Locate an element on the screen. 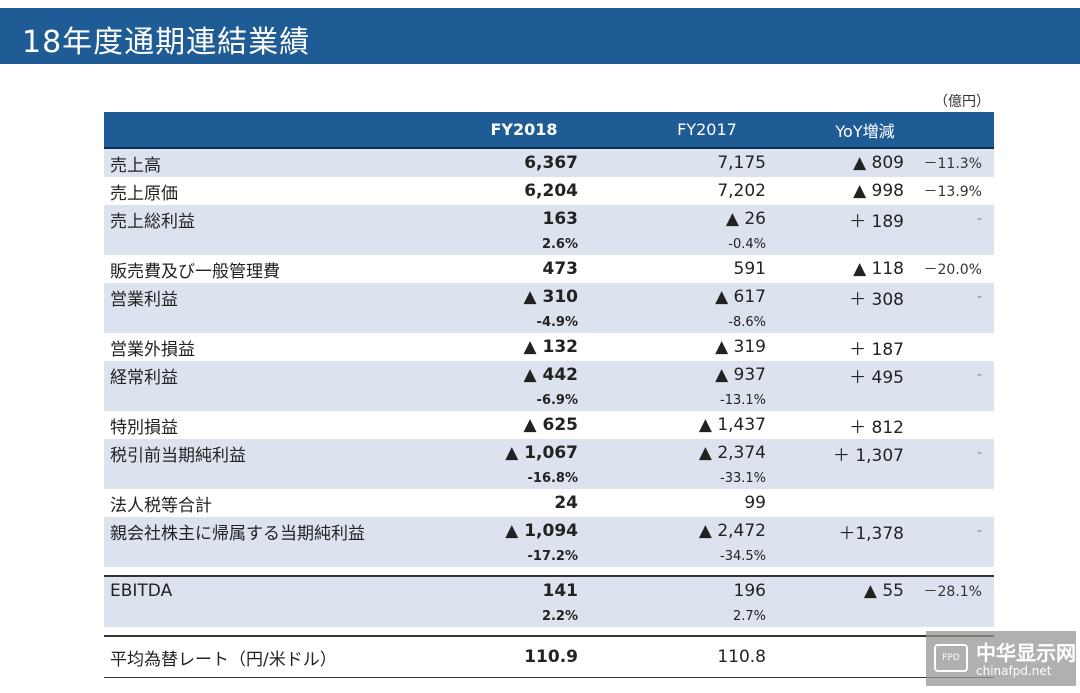 This screenshot has width=1080, height=693. row-fy2018: ▲ 132 is located at coordinates (550, 347).